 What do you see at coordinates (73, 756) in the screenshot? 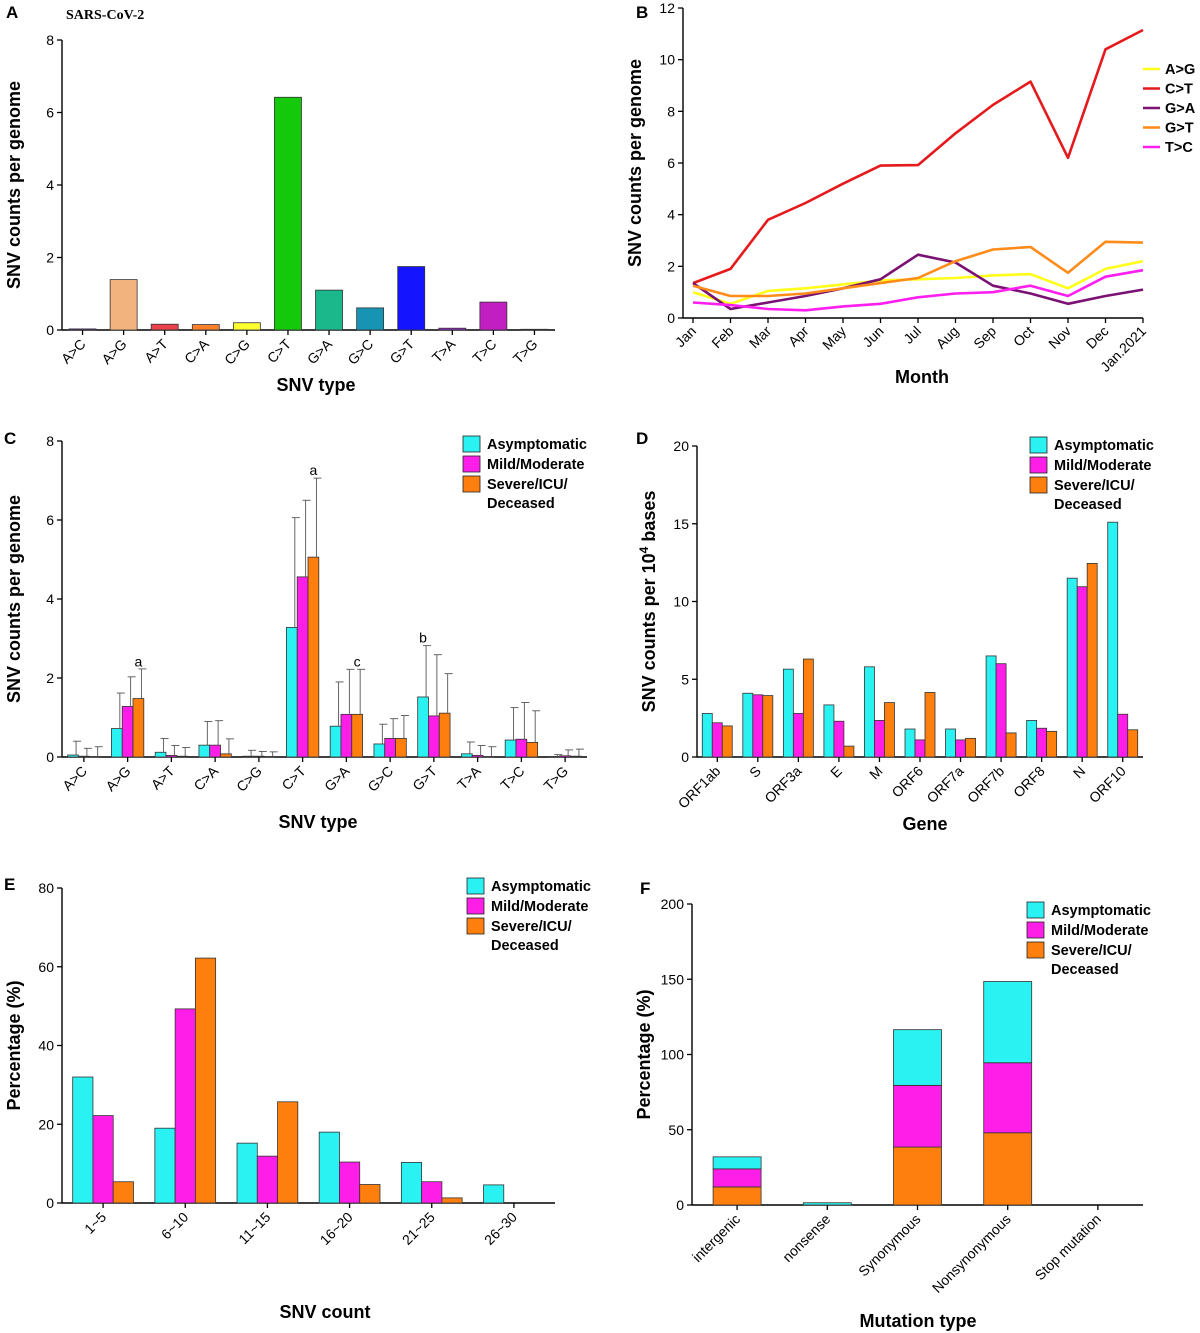
I see `bar-a-c-asymptomatic` at bounding box center [73, 756].